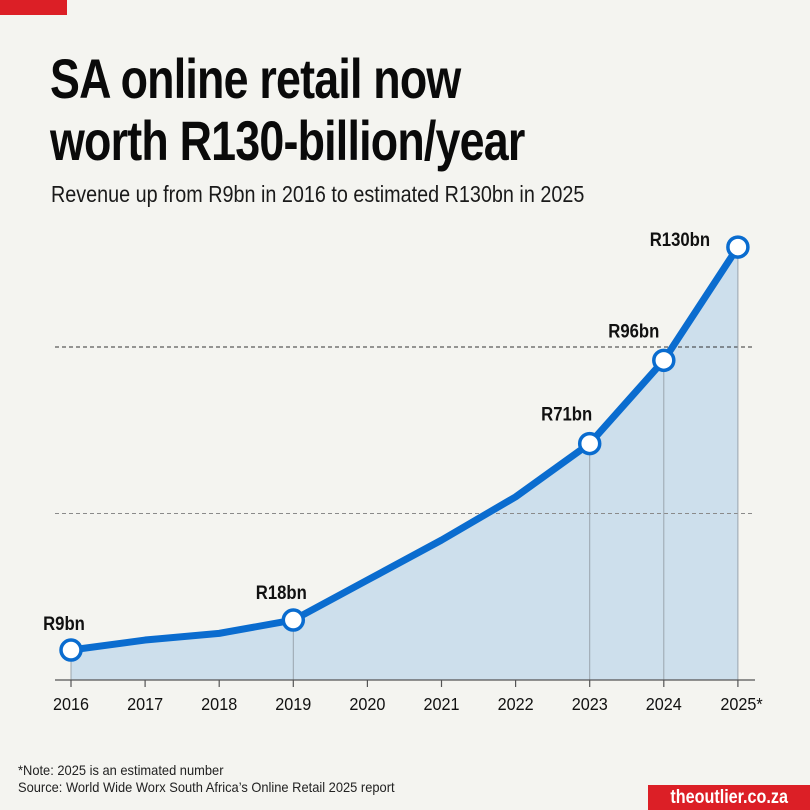  I want to click on x-tick-label: 2020, so click(367, 704).